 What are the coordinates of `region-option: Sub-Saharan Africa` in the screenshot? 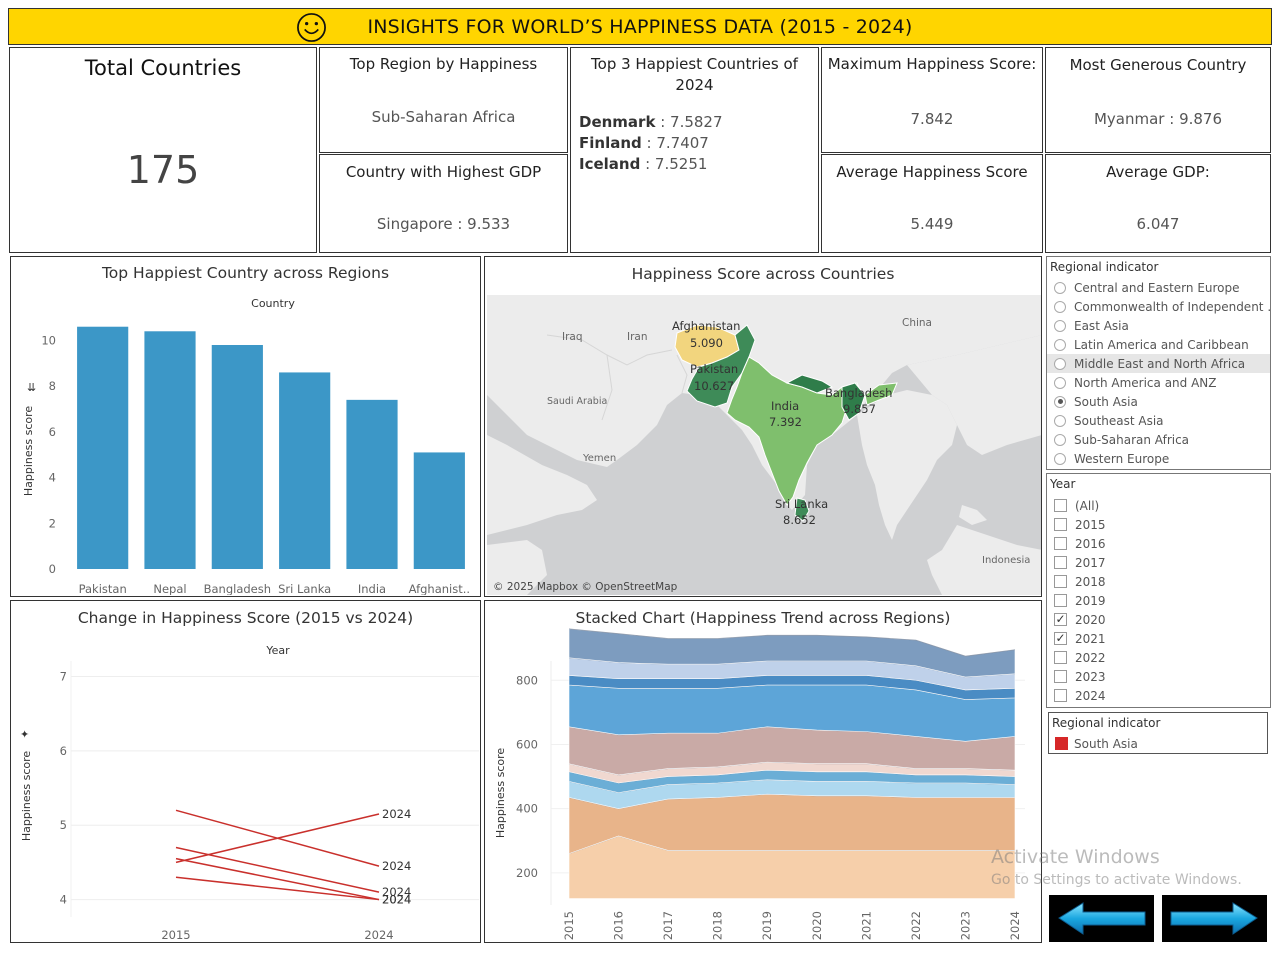 It's located at (1158, 439).